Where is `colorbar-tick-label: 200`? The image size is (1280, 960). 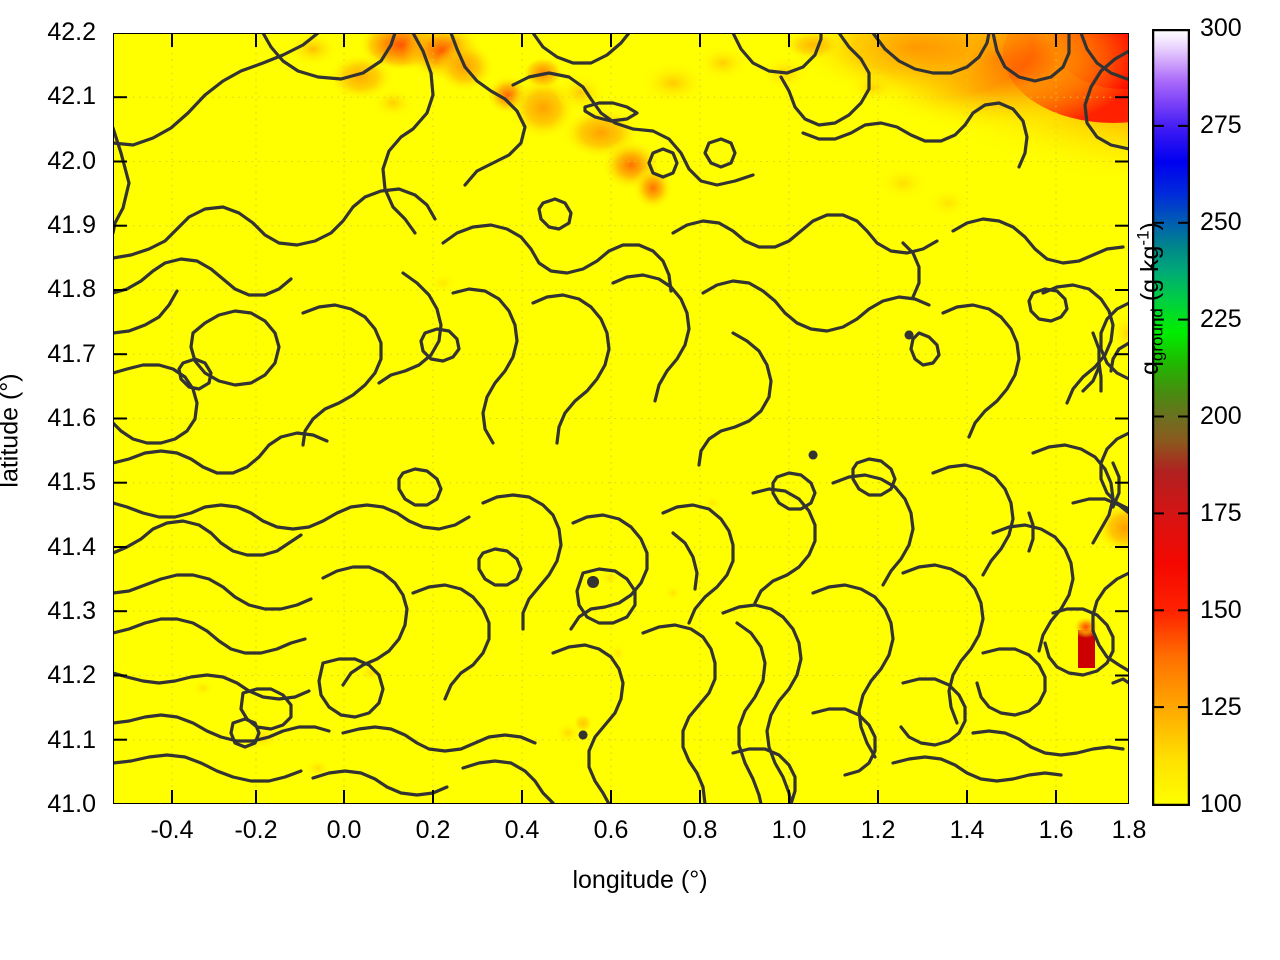 colorbar-tick-label: 200 is located at coordinates (1221, 416).